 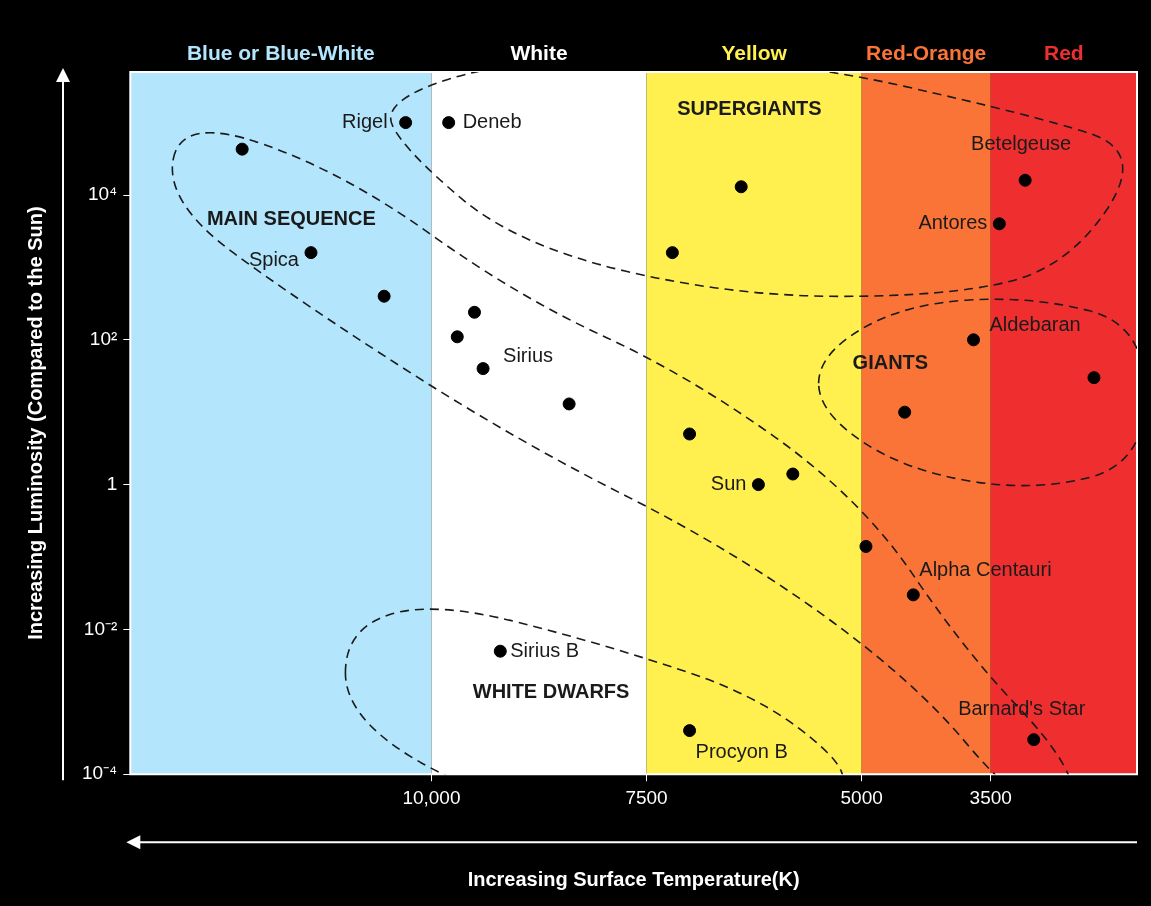 I want to click on y-tick-label: 10², so click(x=103, y=339).